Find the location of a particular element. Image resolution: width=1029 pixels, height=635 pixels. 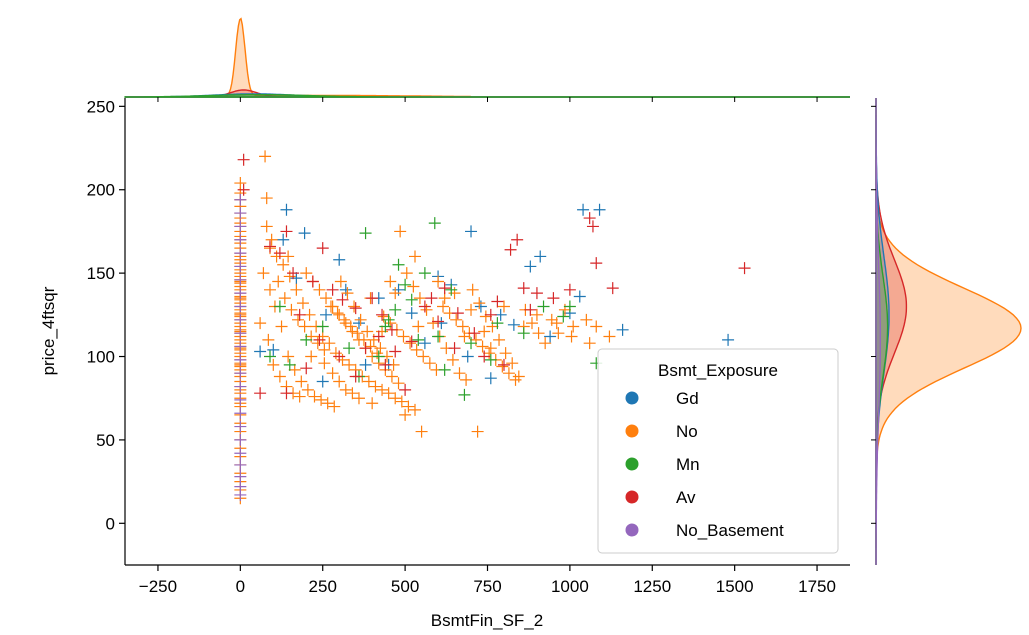

x-tick-label: 1000 is located at coordinates (570, 586).